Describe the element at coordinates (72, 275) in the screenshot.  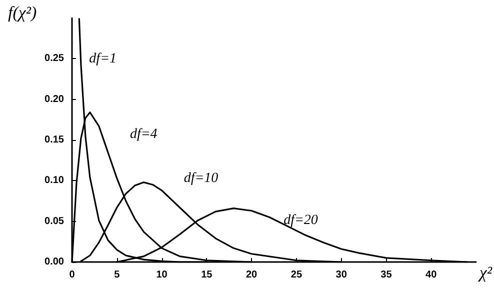
I see `x-tick-label: 0` at that location.